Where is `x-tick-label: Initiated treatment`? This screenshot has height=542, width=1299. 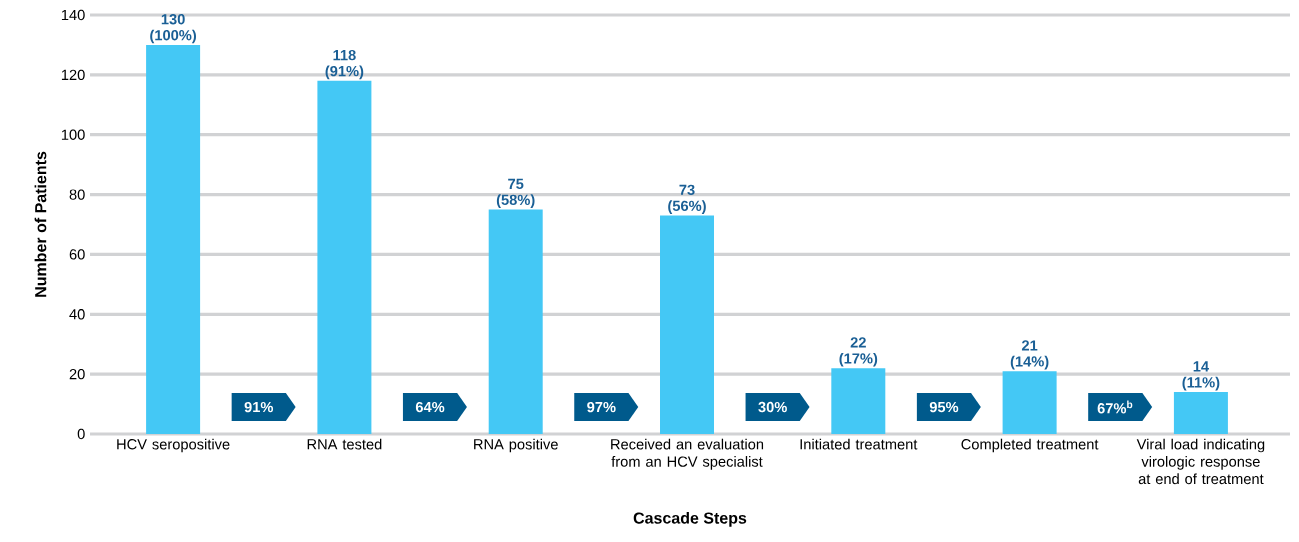
x-tick-label: Initiated treatment is located at coordinates (859, 444).